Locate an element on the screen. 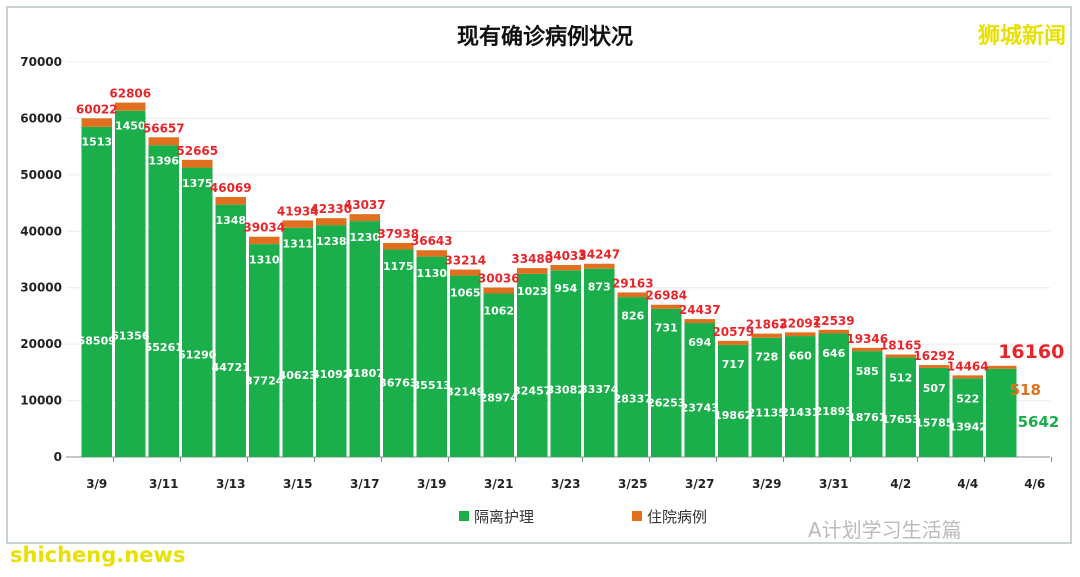 This screenshot has width=1080, height=577. isolation-label: 23743 is located at coordinates (700, 407).